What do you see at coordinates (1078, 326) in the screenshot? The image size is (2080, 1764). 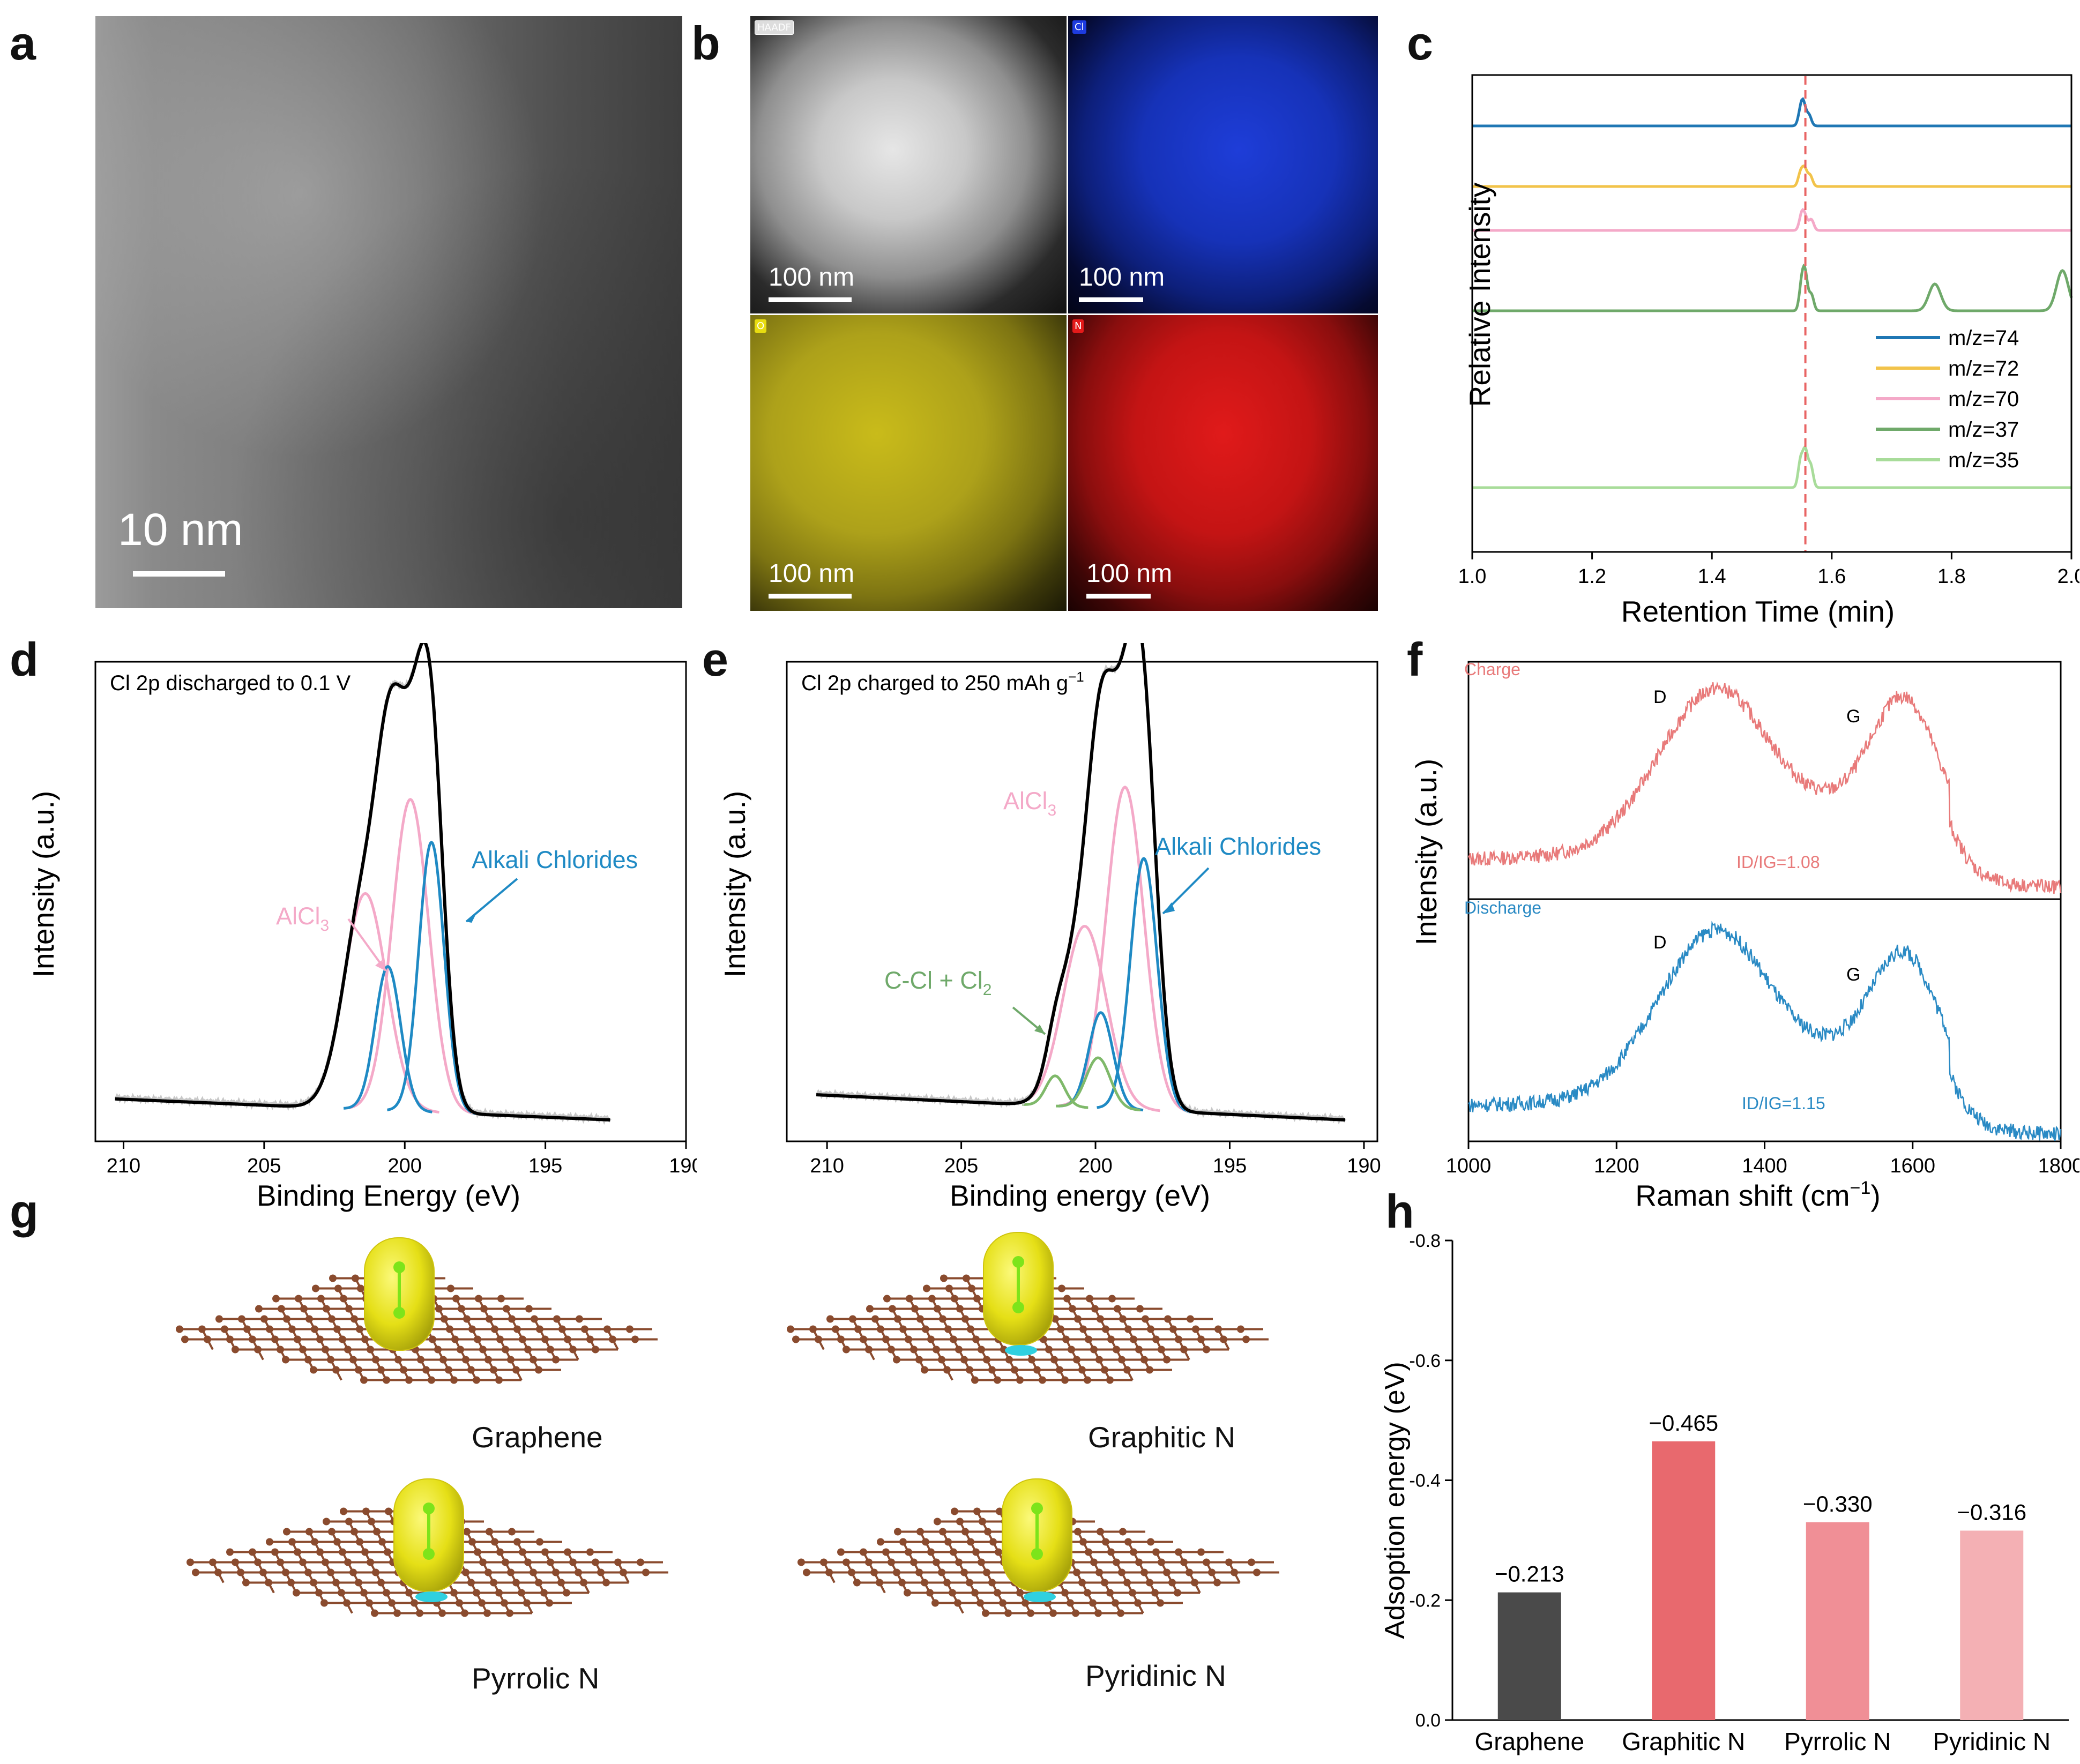 I see `n-tag: N` at bounding box center [1078, 326].